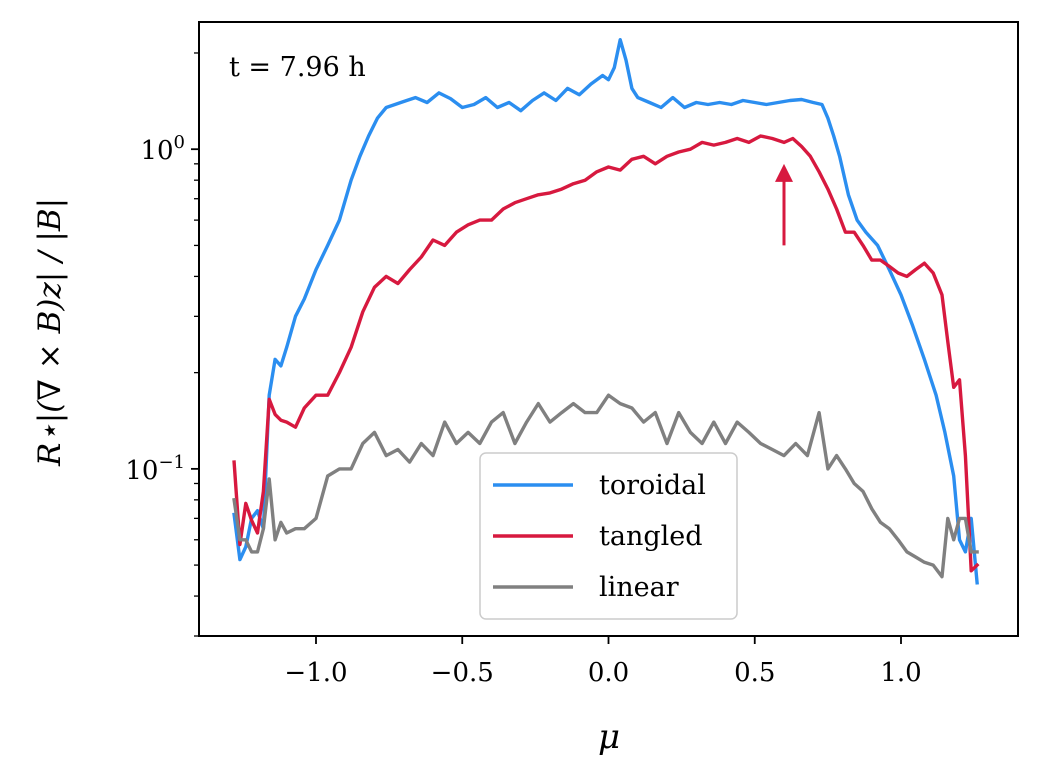 Image resolution: width=1045 pixels, height=779 pixels. I want to click on time-annotation: t = 7.96 h, so click(297, 67).